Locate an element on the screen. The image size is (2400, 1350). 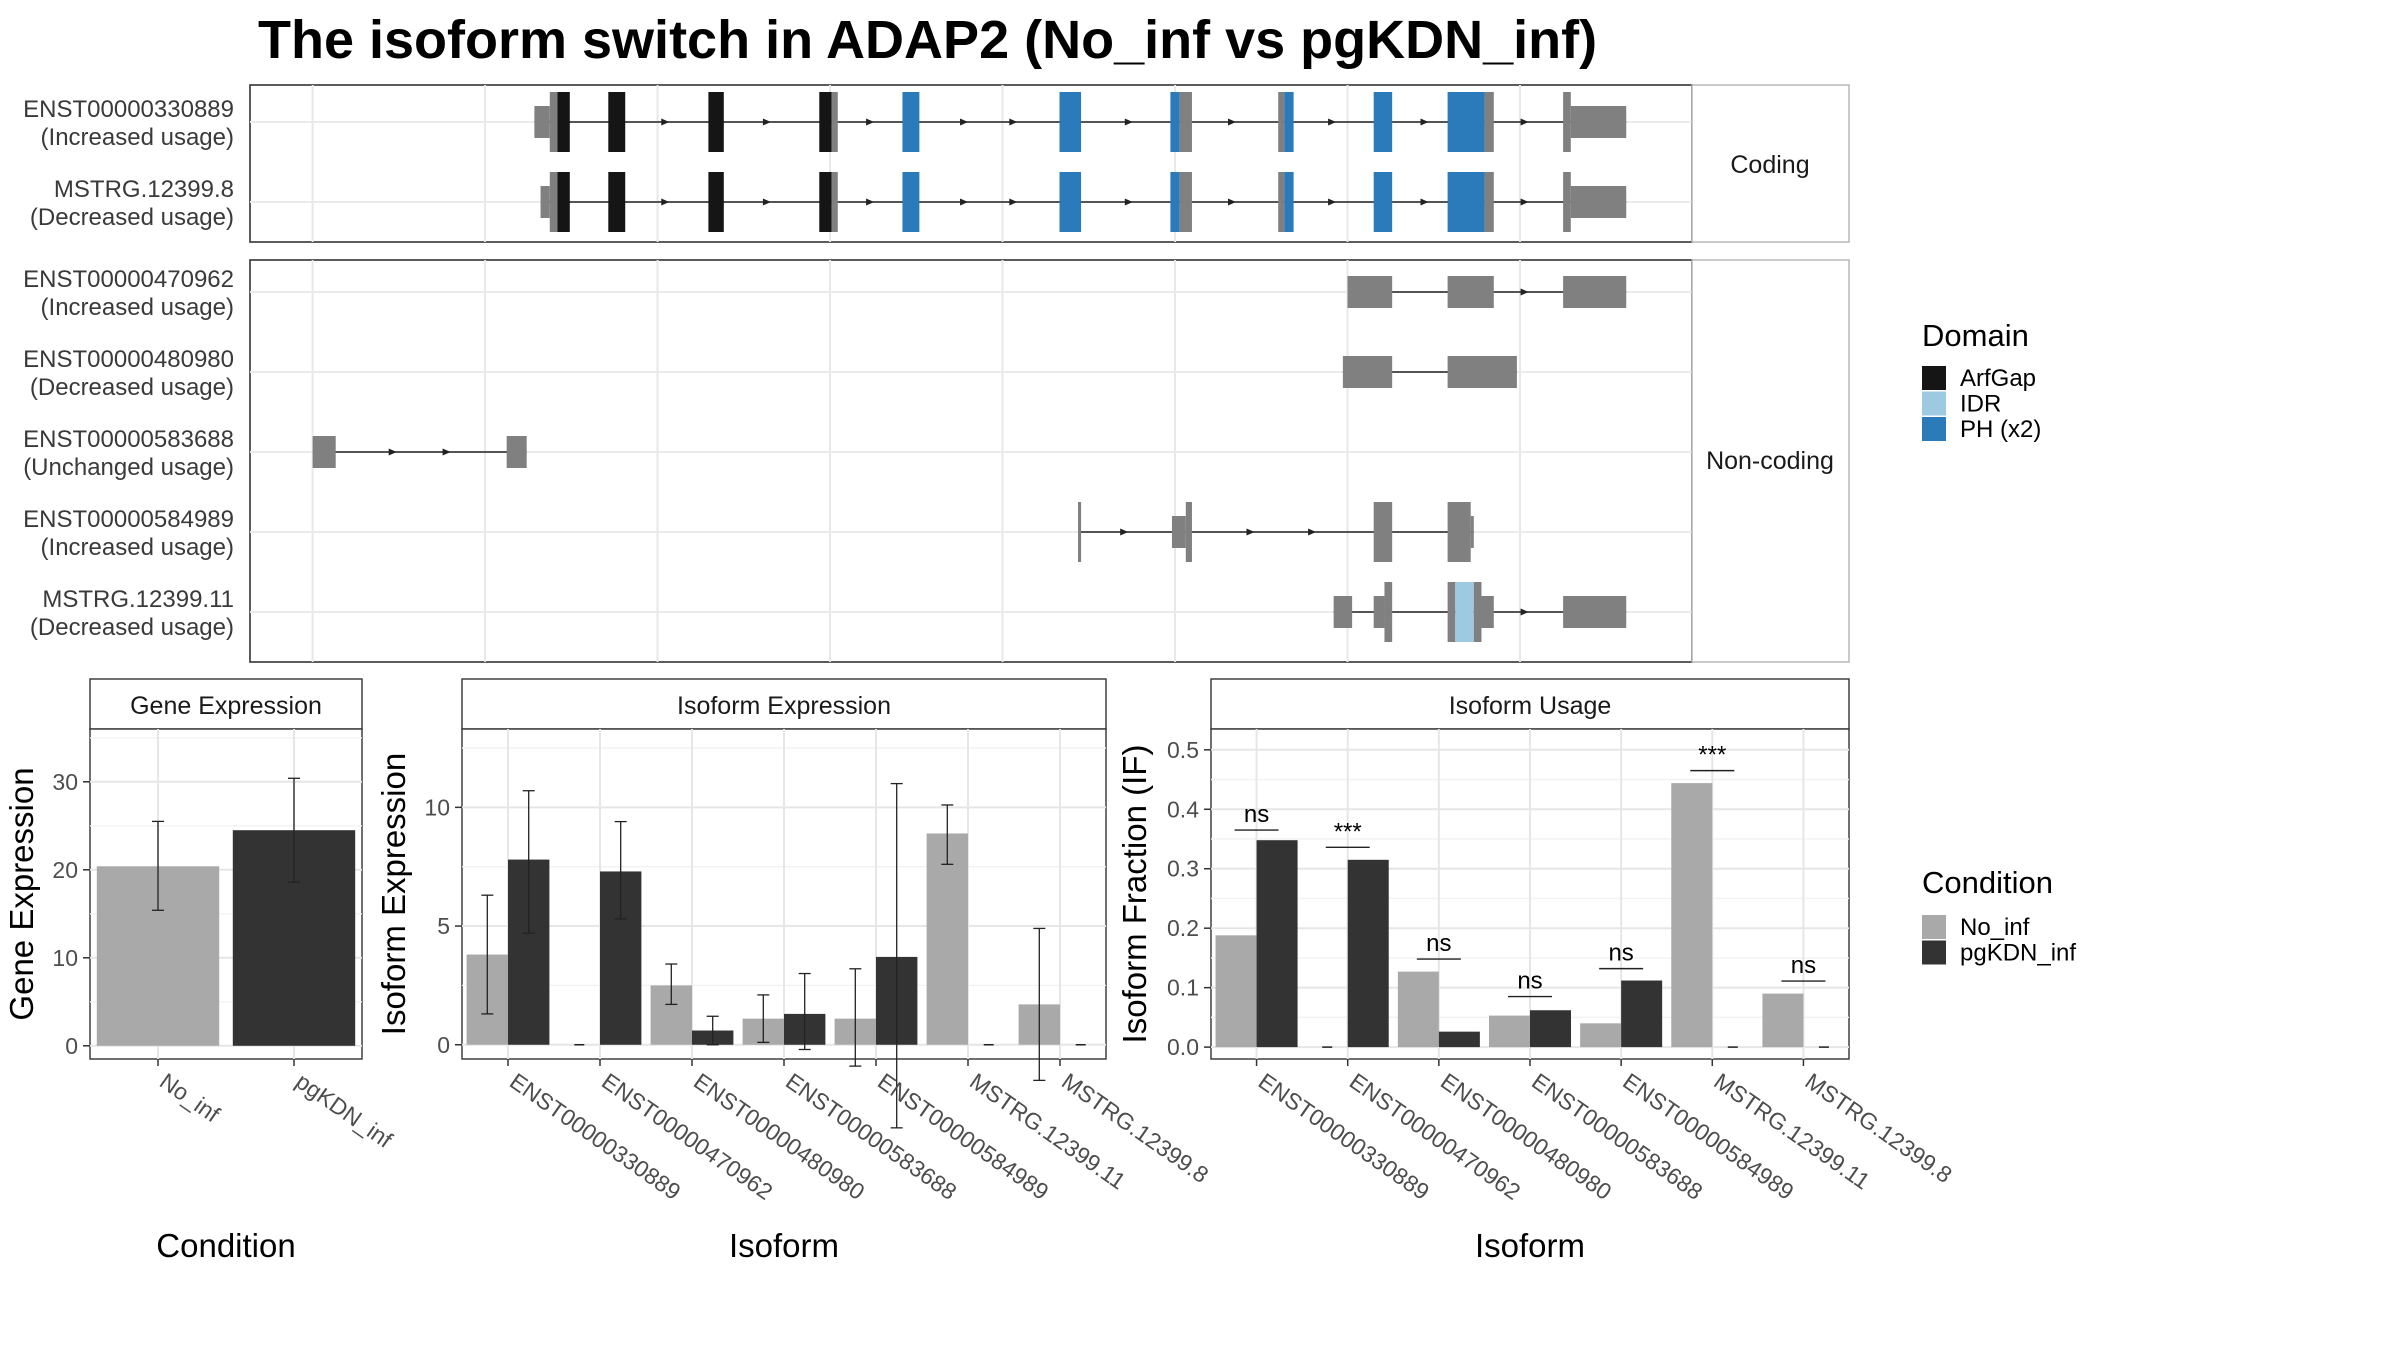
y-tick-label: 30 is located at coordinates (65, 782).